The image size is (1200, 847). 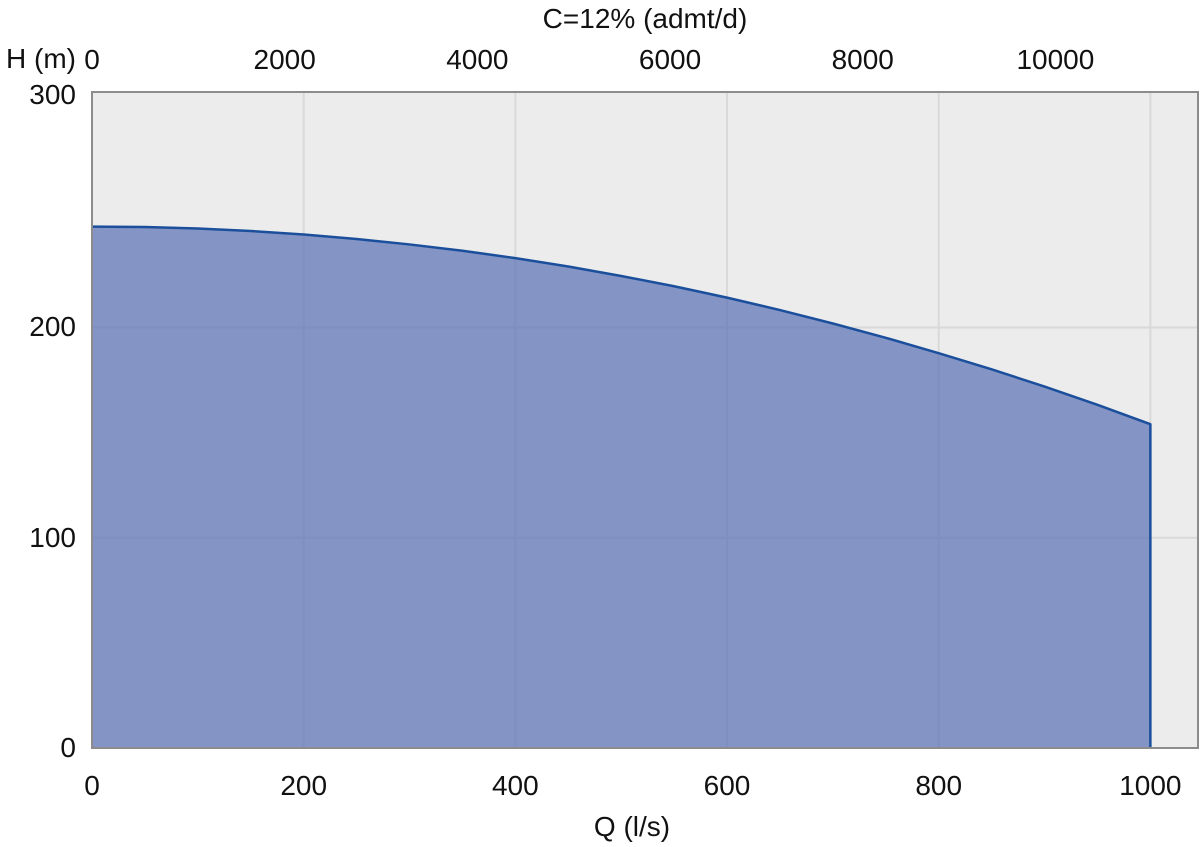 What do you see at coordinates (1055, 59) in the screenshot?
I see `top-axis-tick-label: 10000` at bounding box center [1055, 59].